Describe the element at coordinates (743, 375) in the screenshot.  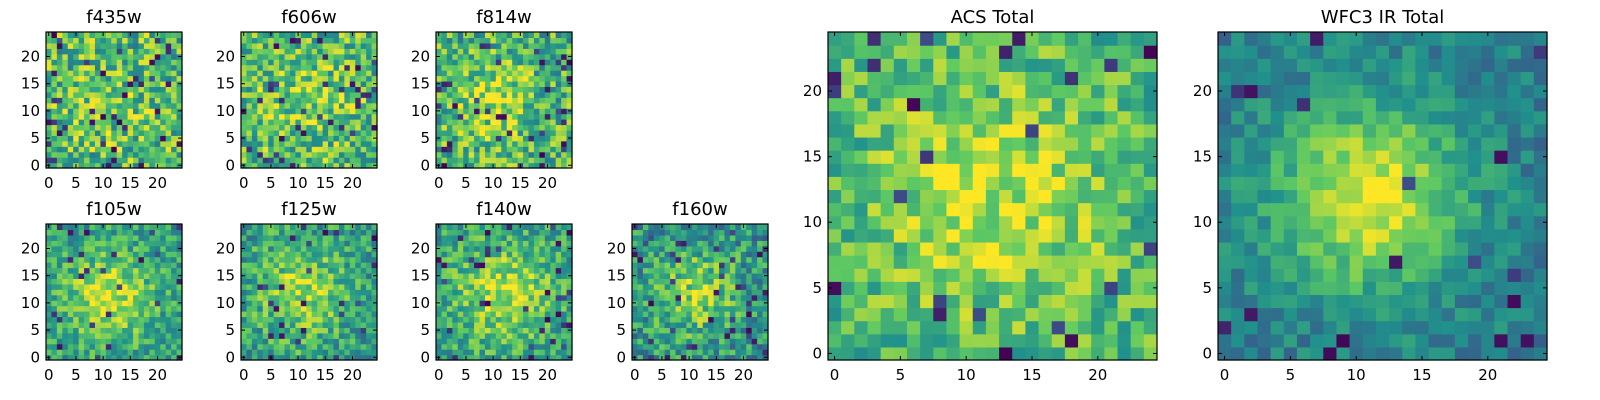
I see `x-tick-label: 20` at that location.